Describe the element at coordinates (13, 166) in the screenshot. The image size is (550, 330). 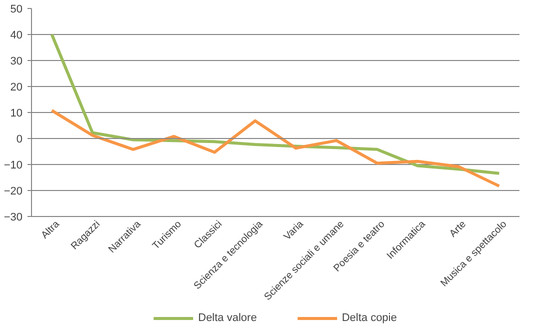
I see `y-tick-label: −10` at that location.